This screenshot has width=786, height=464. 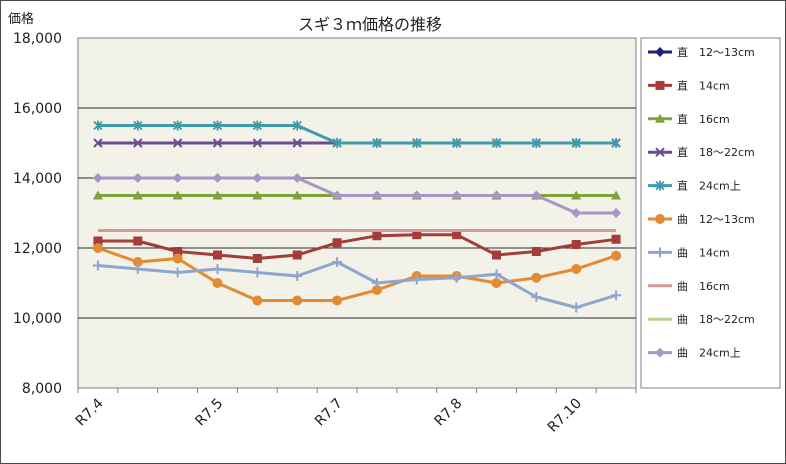 What do you see at coordinates (37, 249) in the screenshot?
I see `y-tick-label: 12,000` at bounding box center [37, 249].